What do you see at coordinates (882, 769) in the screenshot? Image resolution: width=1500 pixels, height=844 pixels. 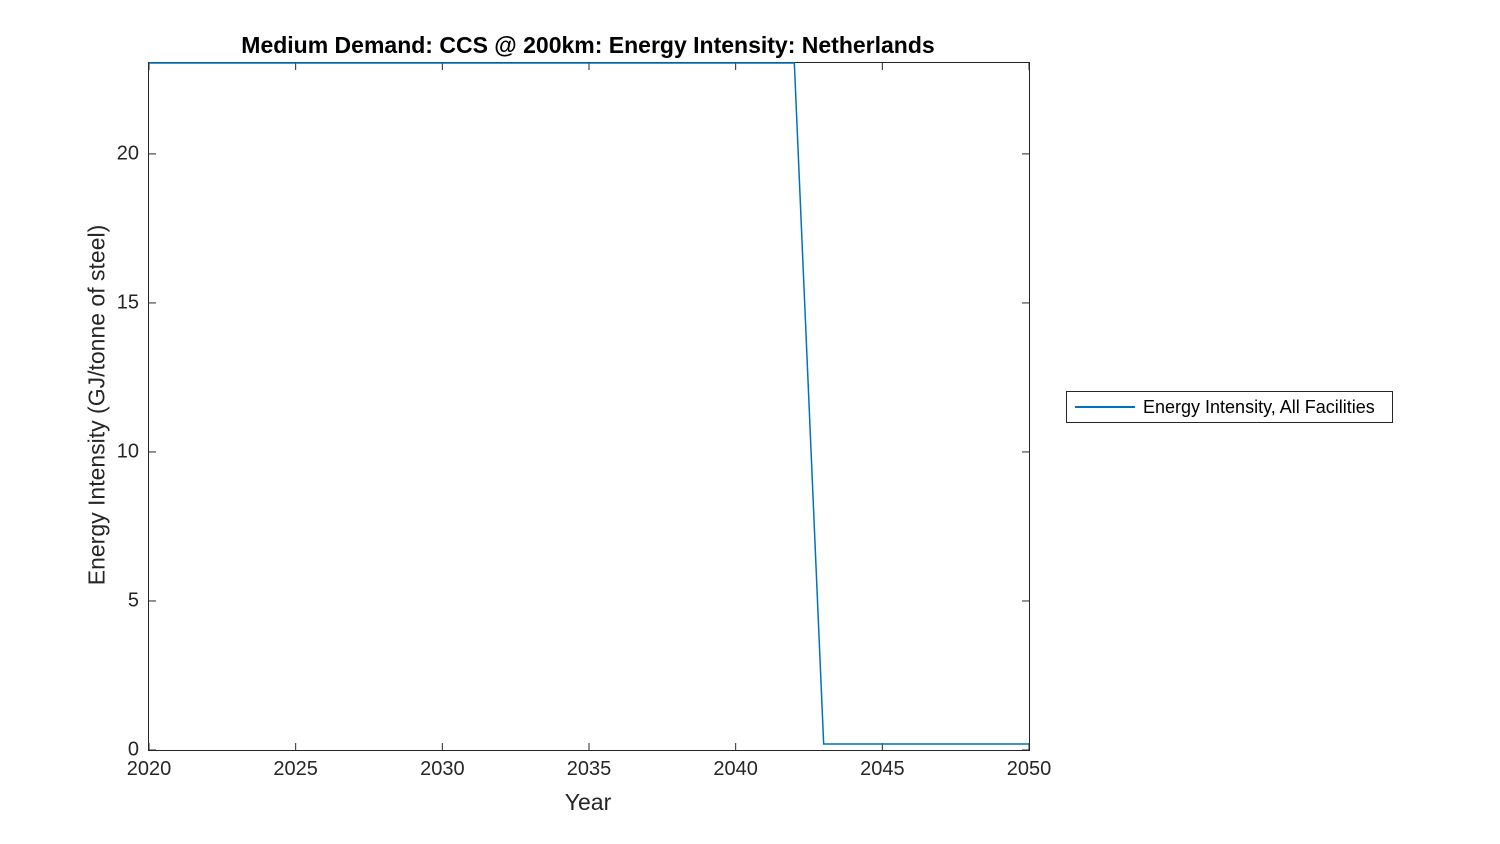 I see `x-tick-label: 2045` at bounding box center [882, 769].